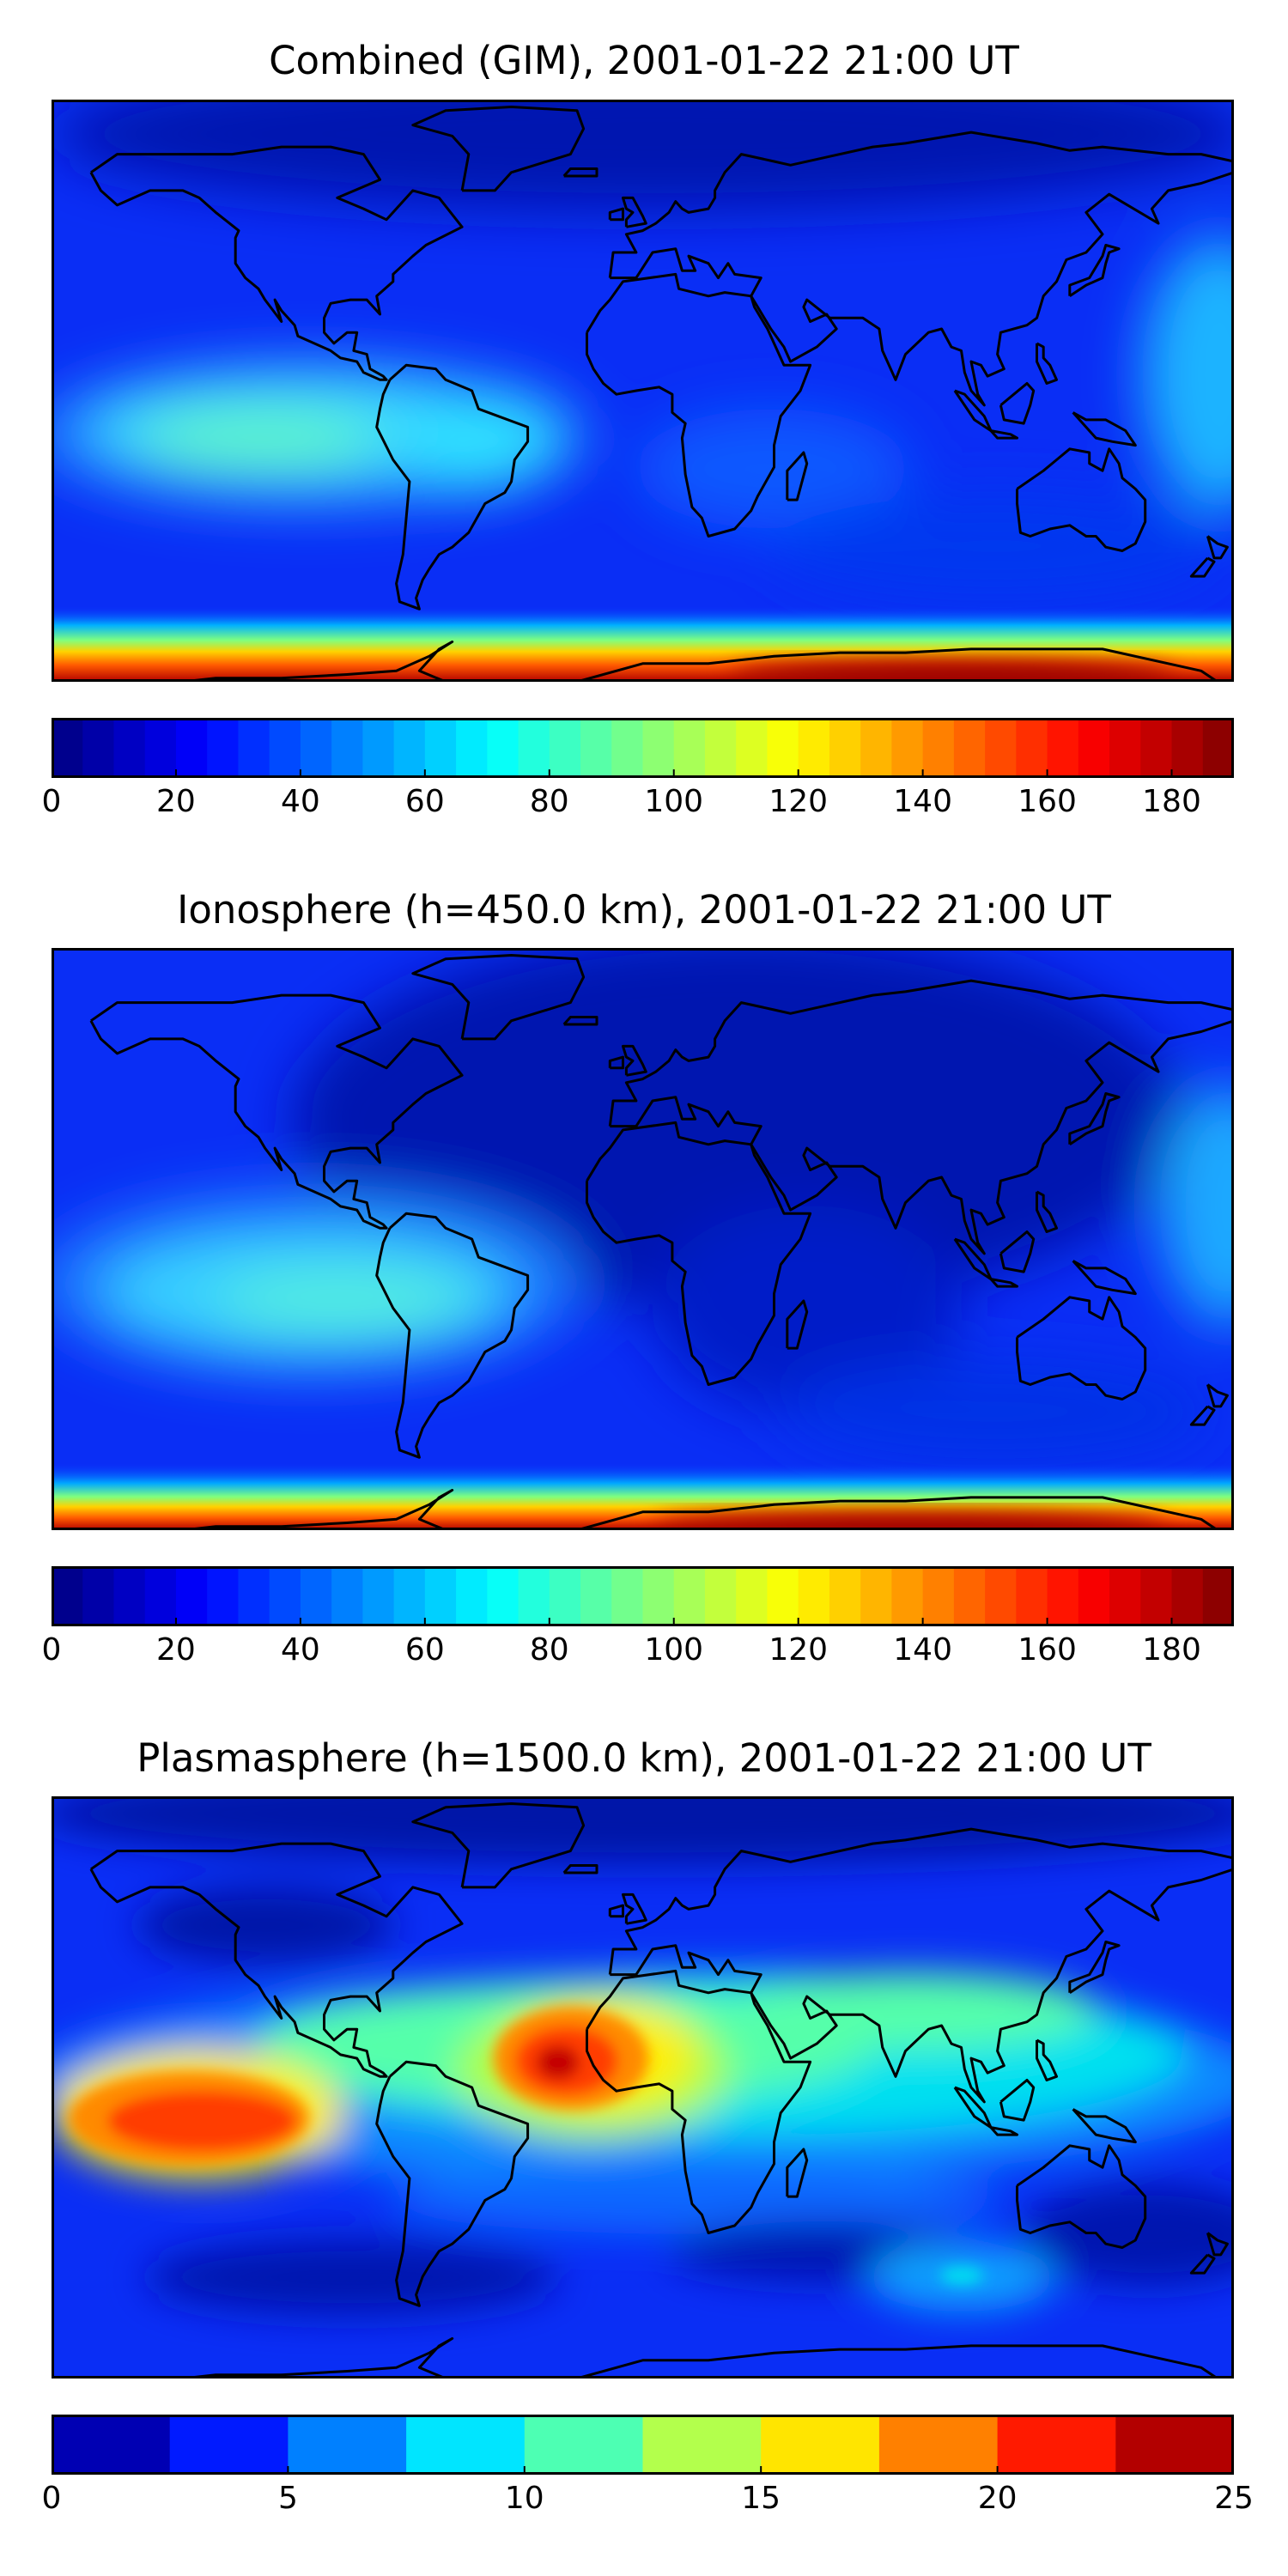 This screenshot has width=1288, height=2576. Describe the element at coordinates (674, 801) in the screenshot. I see `panel-1-tick-label: 100` at that location.